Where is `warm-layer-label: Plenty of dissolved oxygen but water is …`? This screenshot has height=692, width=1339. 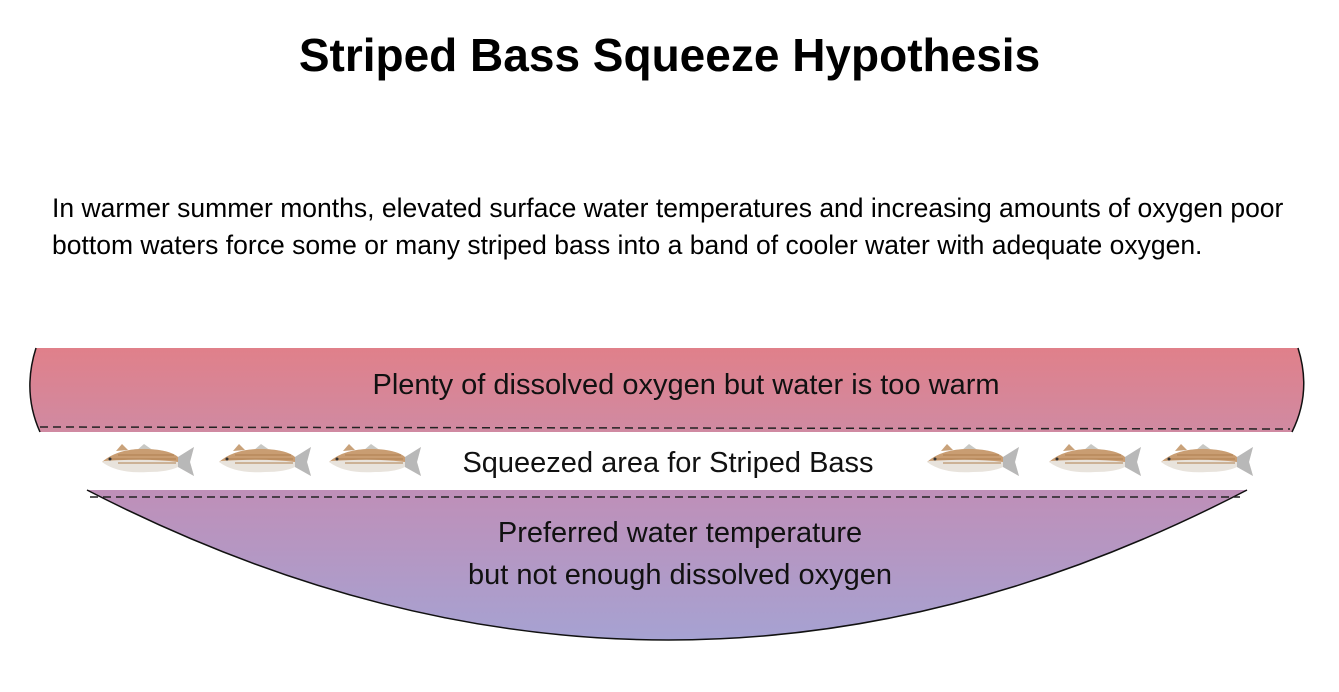
warm-layer-label: Plenty of dissolved oxygen but water is … is located at coordinates (685, 385).